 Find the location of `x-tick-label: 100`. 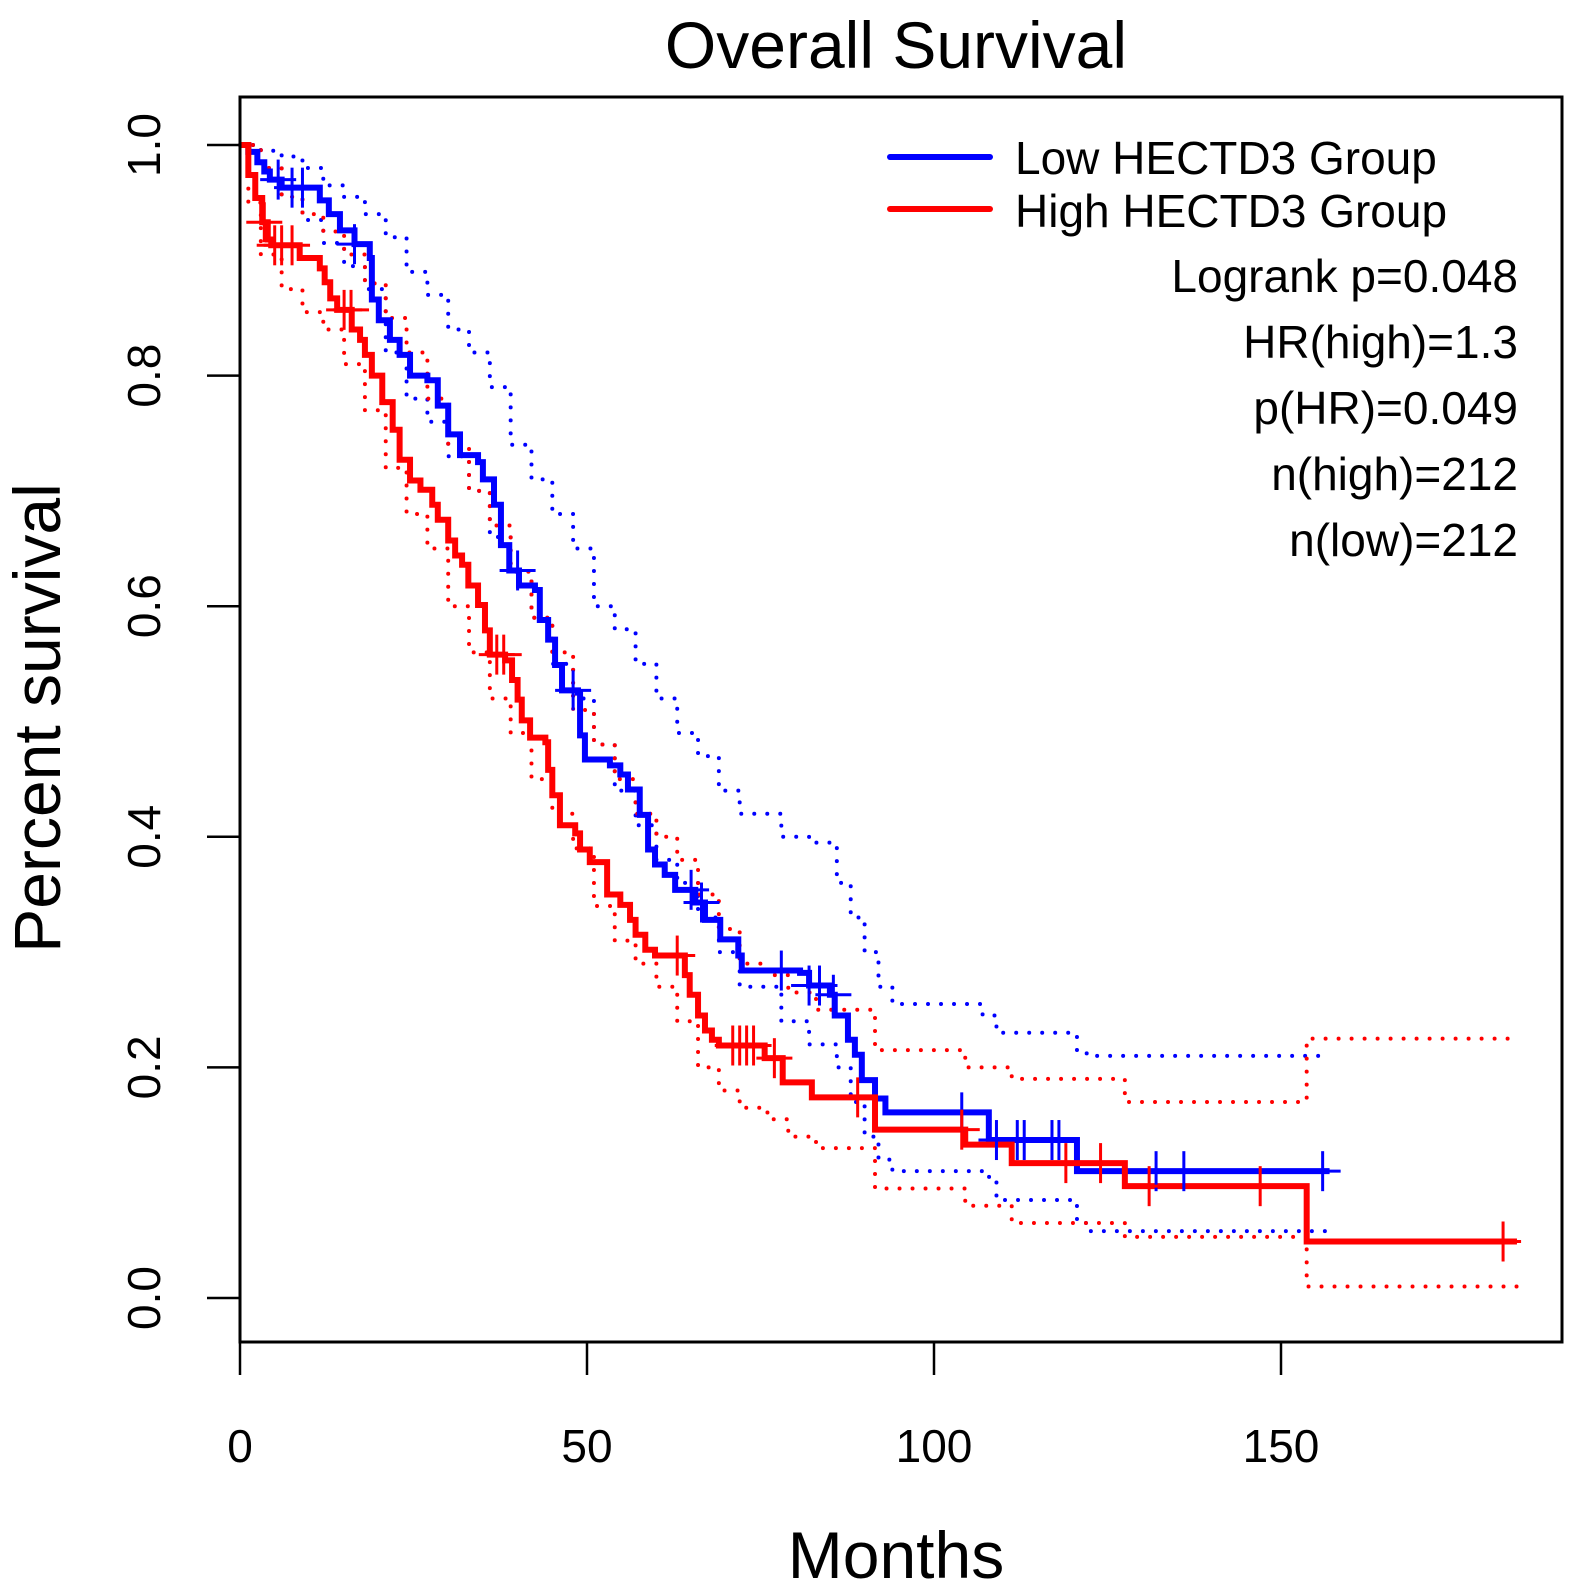

x-tick-label: 100 is located at coordinates (934, 1446).